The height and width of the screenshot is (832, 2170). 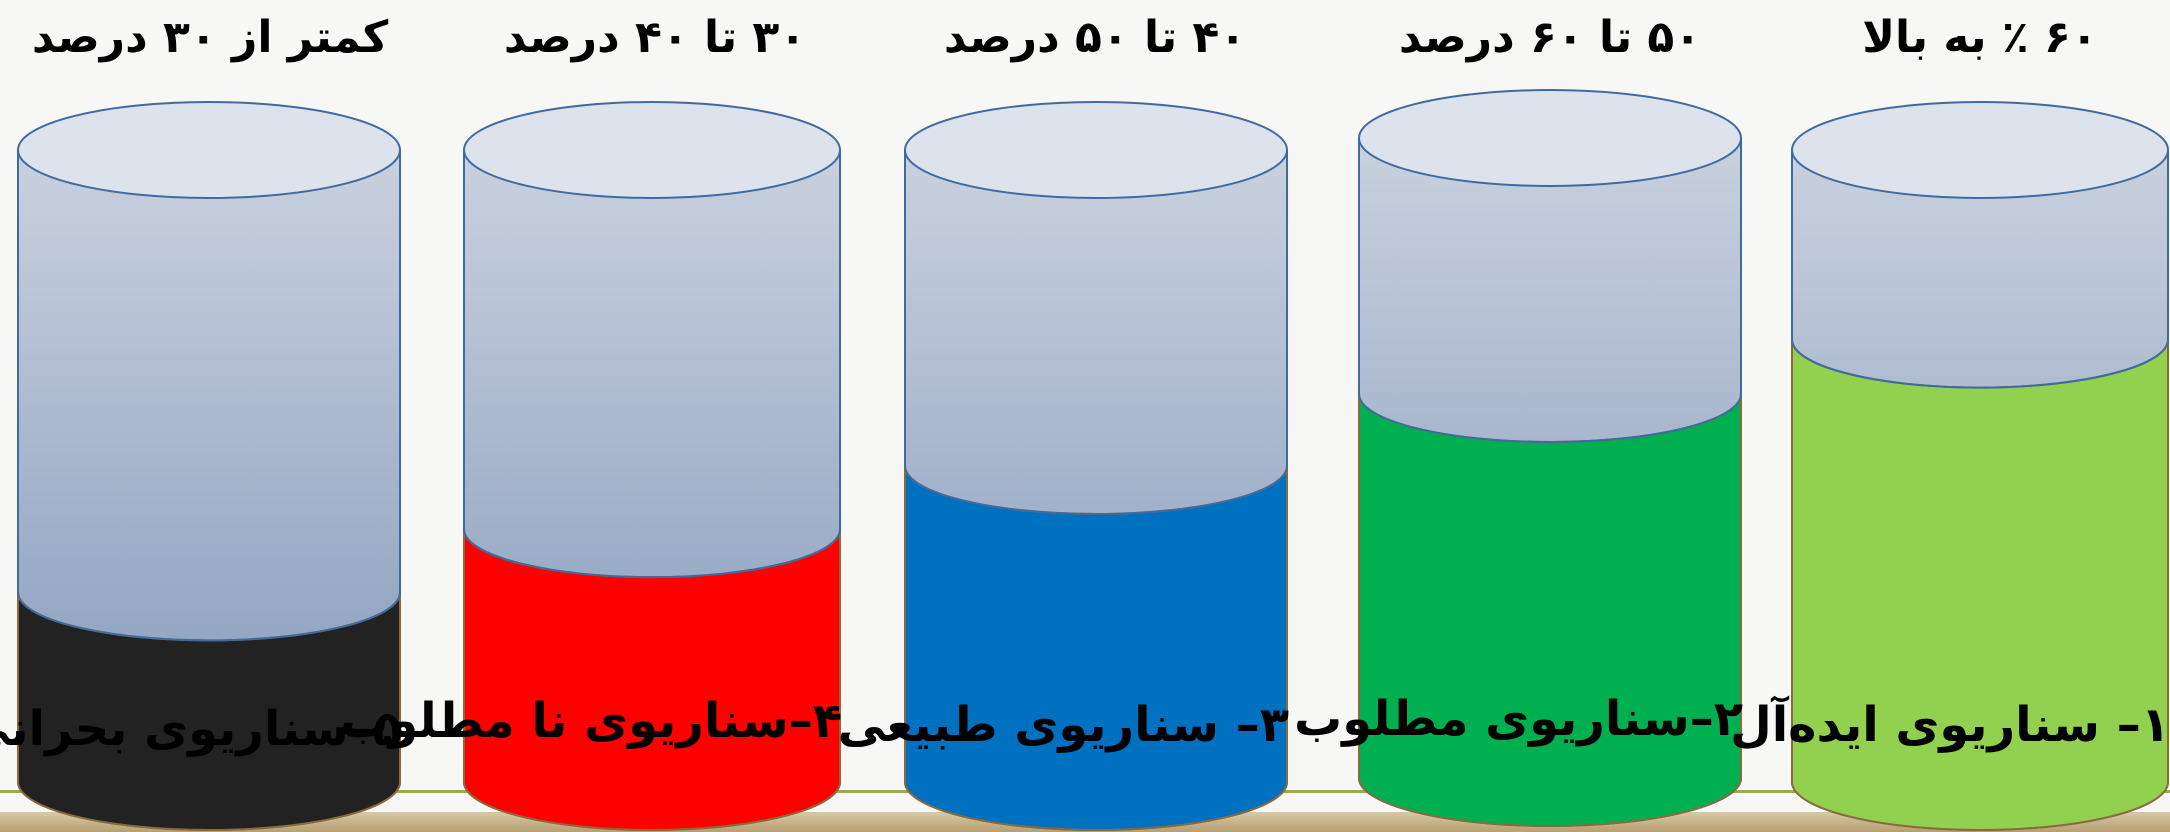 What do you see at coordinates (655, 37) in the screenshot?
I see `range-label-4: ۳۰ تا ۴۰ درصد` at bounding box center [655, 37].